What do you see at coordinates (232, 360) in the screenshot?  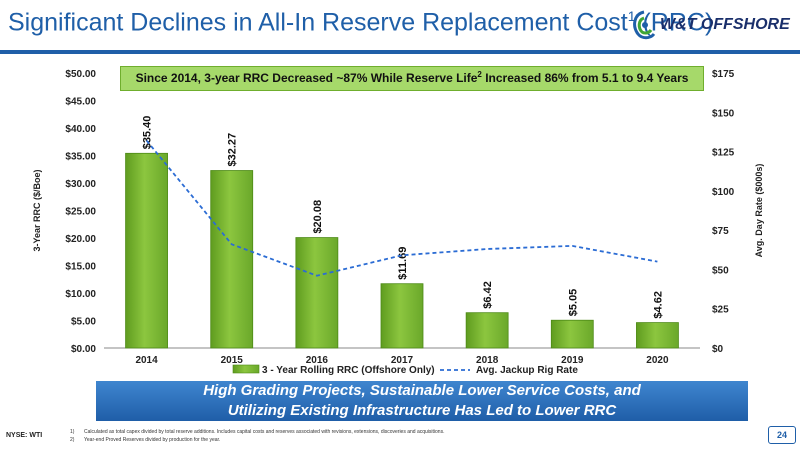 I see `x-tick-label: 2015` at bounding box center [232, 360].